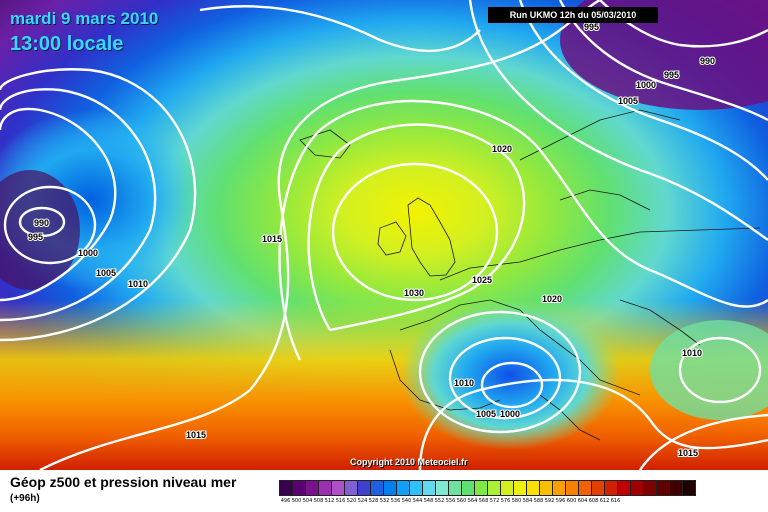  I want to click on forecast-date: mardi 9 mars 2010, so click(84, 18).